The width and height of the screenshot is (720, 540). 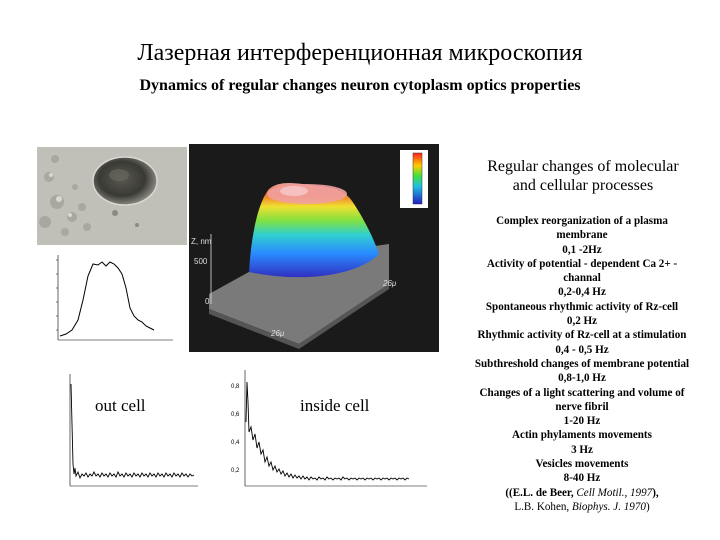 What do you see at coordinates (235, 471) in the screenshot?
I see `svg-text: 0,2` at bounding box center [235, 471].